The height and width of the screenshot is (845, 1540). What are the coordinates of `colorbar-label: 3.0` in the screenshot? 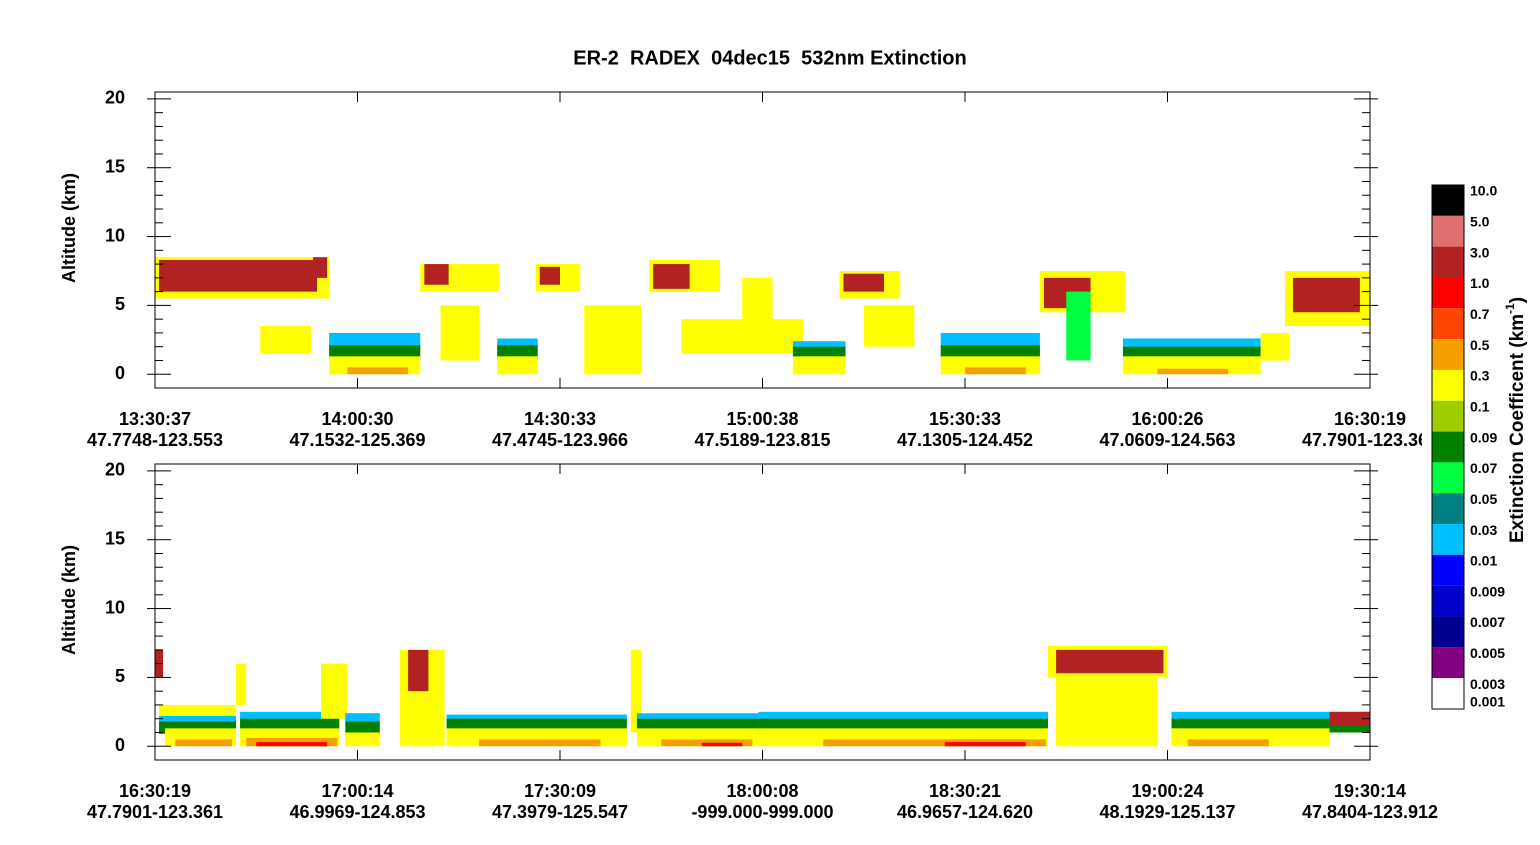 It's located at (1480, 252).